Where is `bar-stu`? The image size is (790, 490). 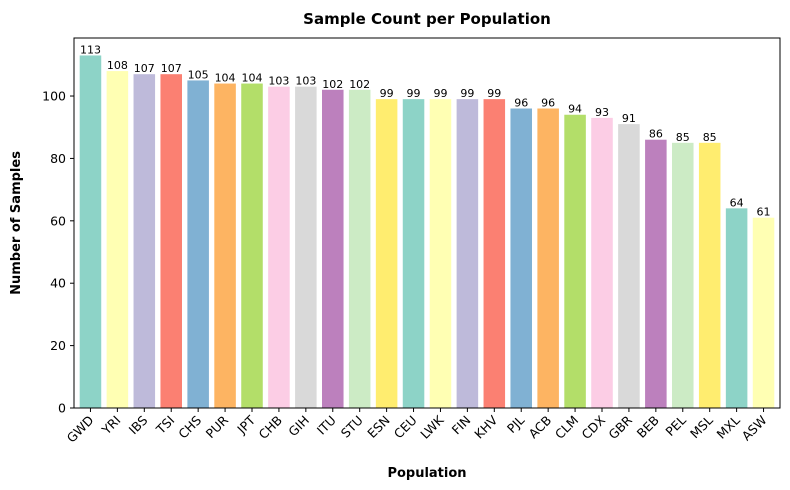 bar-stu is located at coordinates (359, 248).